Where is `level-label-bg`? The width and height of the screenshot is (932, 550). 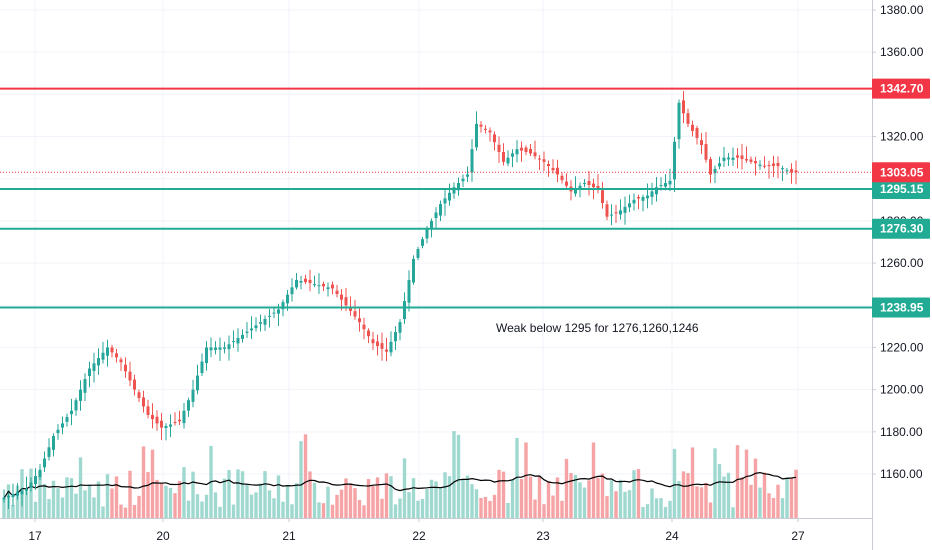 level-label-bg is located at coordinates (901, 88).